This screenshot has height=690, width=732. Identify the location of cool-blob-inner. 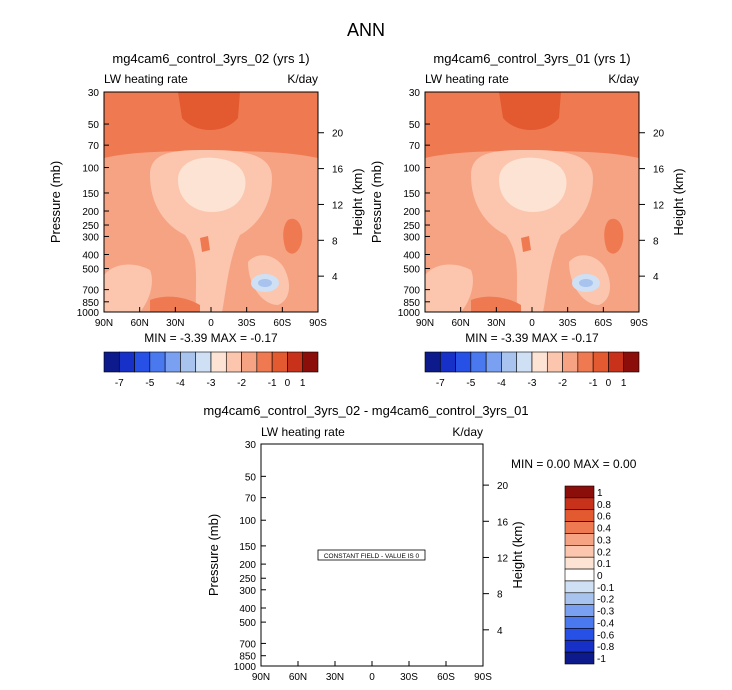
(586, 283).